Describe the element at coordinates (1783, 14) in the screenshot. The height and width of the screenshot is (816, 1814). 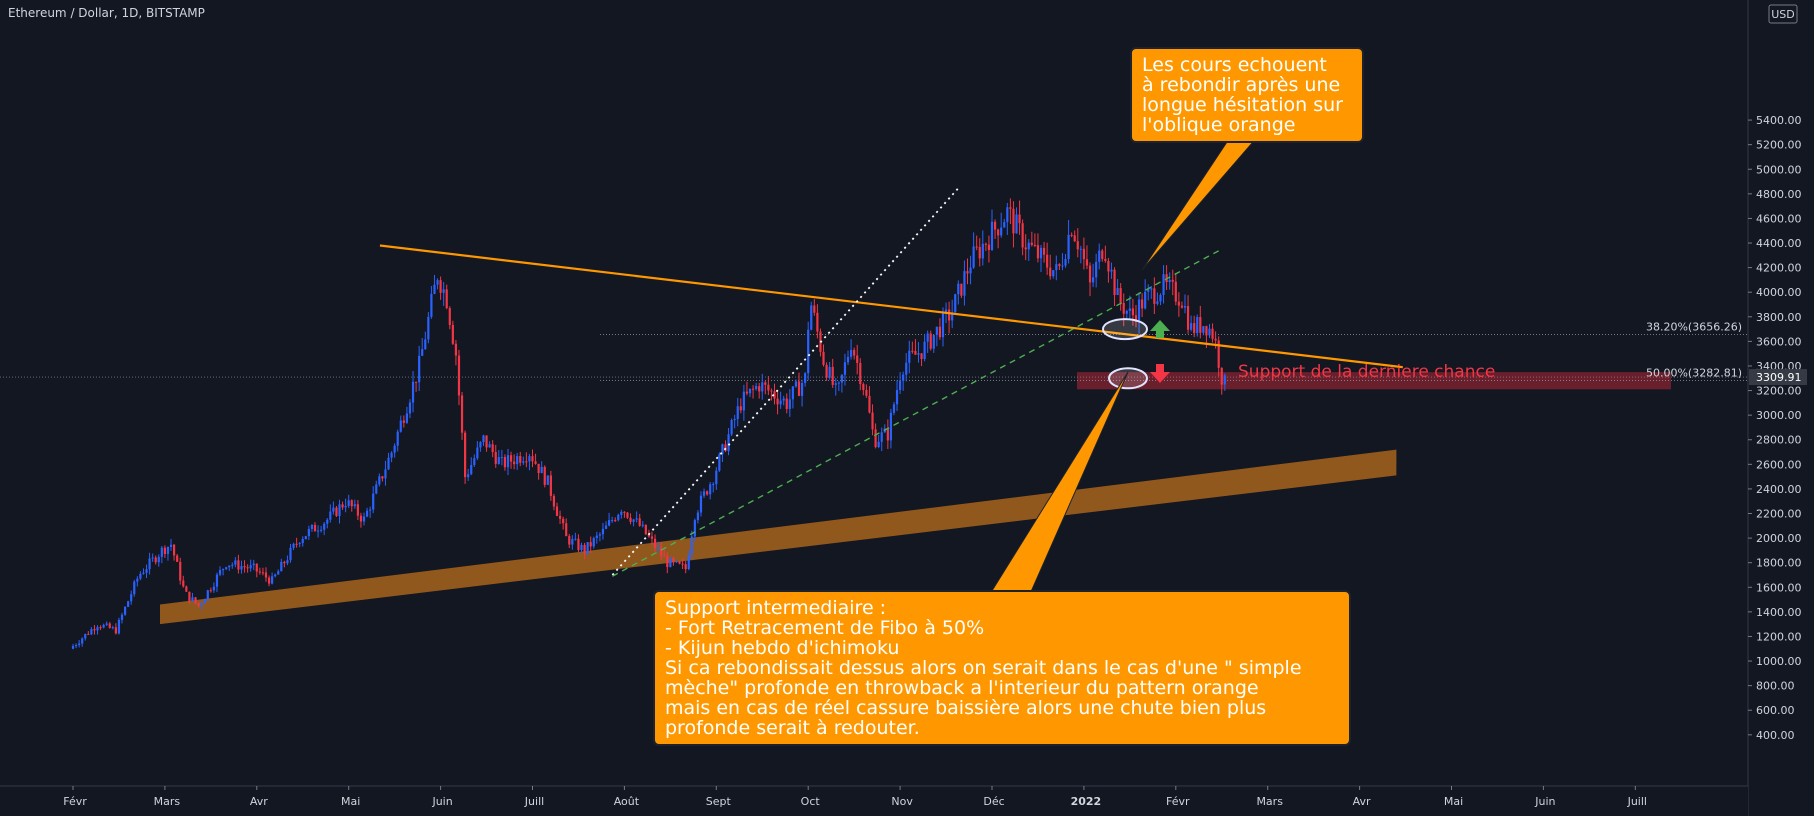
I see `currency-badge` at that location.